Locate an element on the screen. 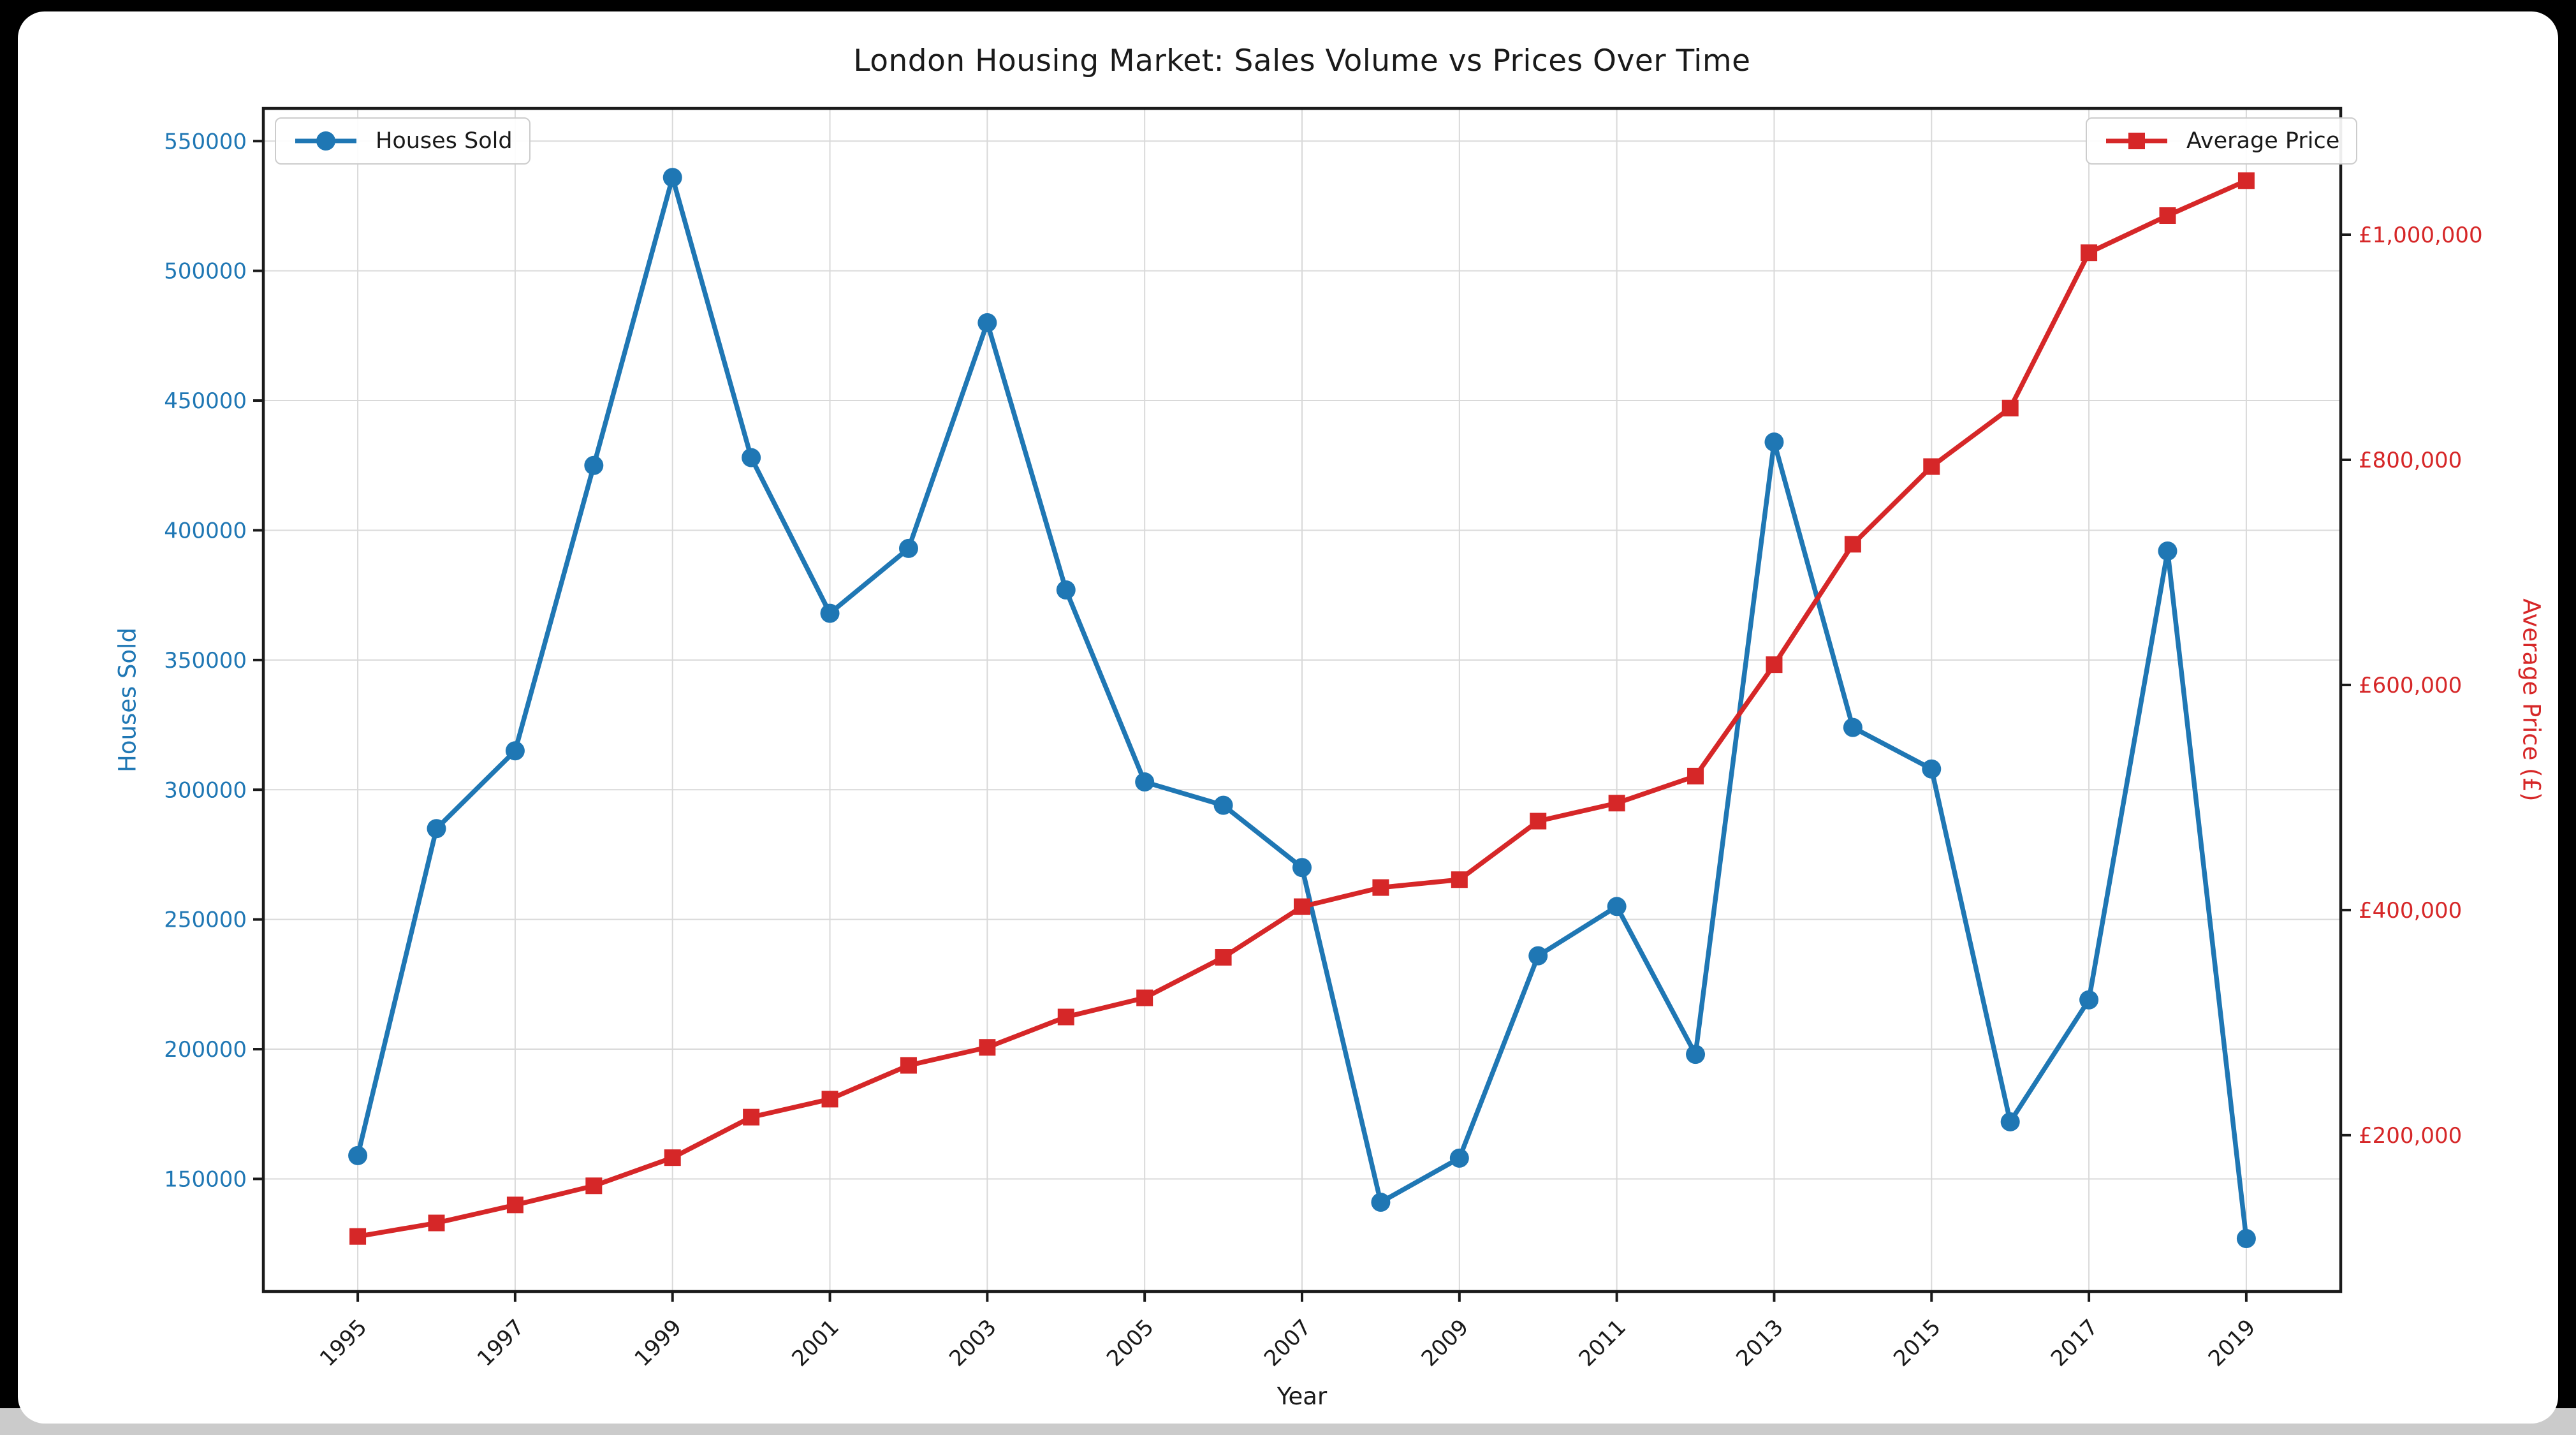  svg-text: 2015 is located at coordinates (1917, 1342).